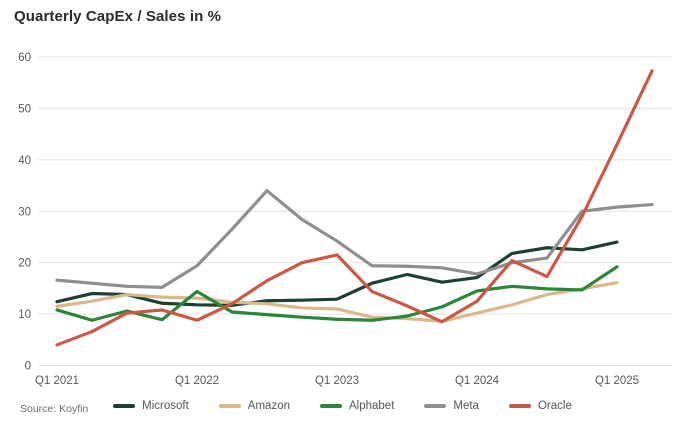 The width and height of the screenshot is (685, 431). What do you see at coordinates (118, 16) in the screenshot?
I see `chart-title: Quarterly CapEx / Sales in %` at bounding box center [118, 16].